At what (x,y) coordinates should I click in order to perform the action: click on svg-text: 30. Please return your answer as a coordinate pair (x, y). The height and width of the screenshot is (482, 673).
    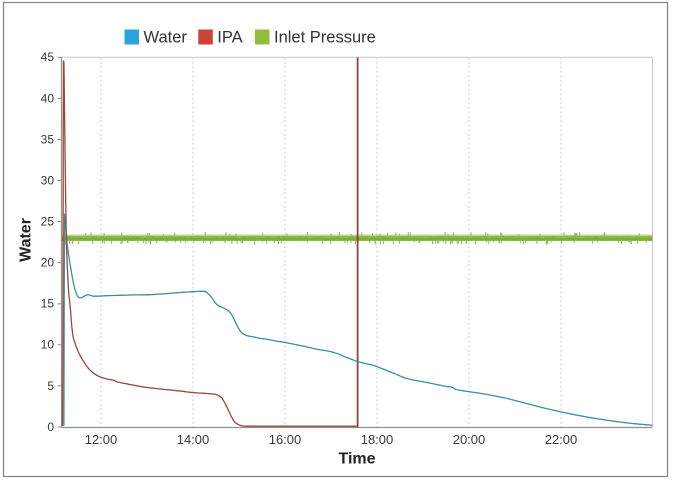
    Looking at the image, I should click on (48, 180).